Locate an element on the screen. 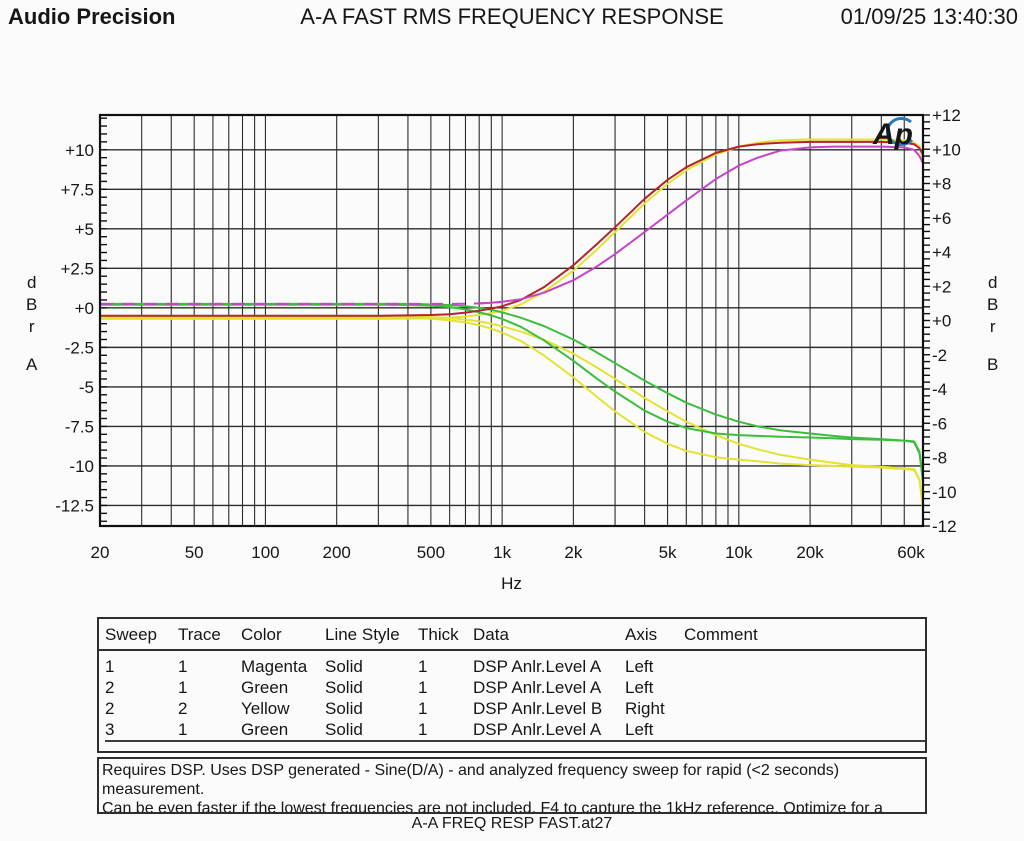 The width and height of the screenshot is (1024, 841). legend-cell: Thick is located at coordinates (438, 634).